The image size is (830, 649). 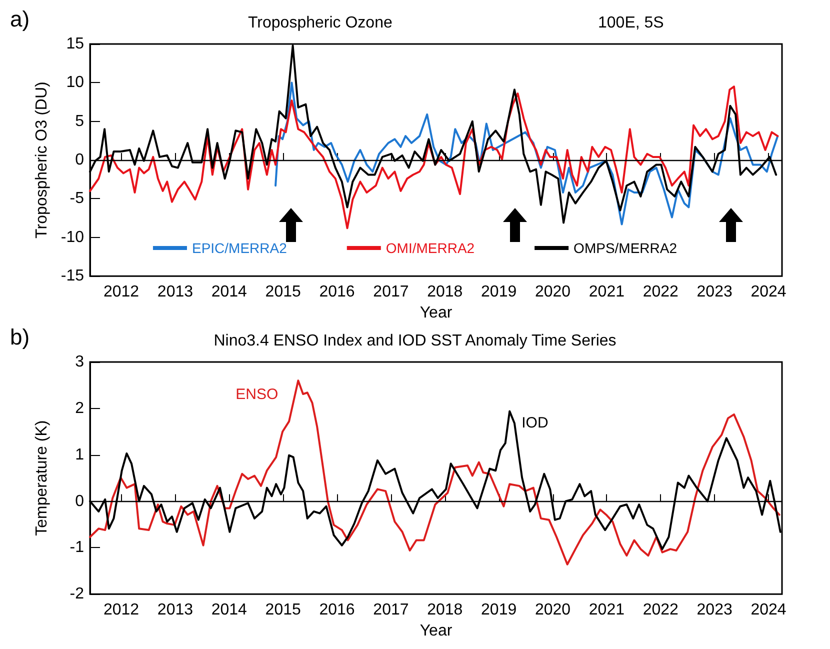 I want to click on y-tick-label: 15, so click(x=75, y=44).